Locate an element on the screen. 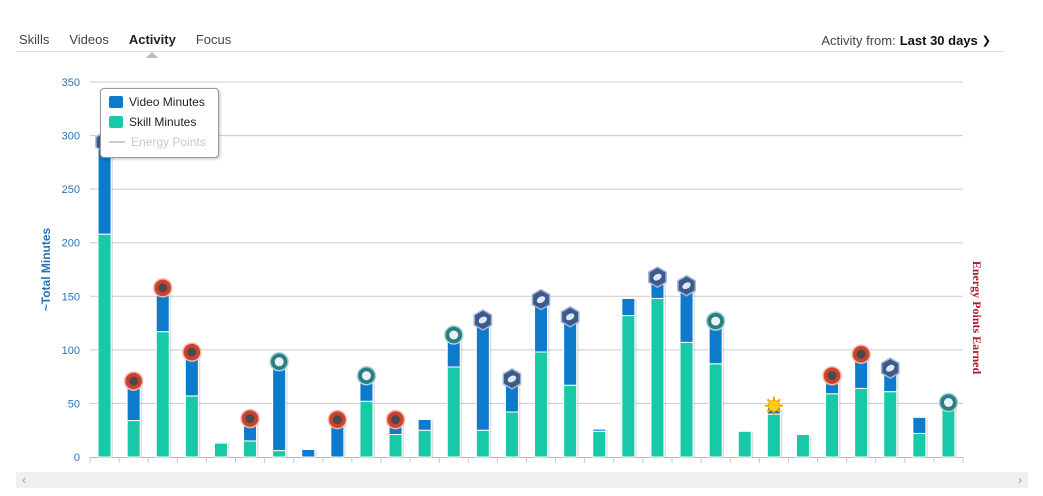 The height and width of the screenshot is (496, 1043). legend-label-energy: Energy Points is located at coordinates (168, 142).